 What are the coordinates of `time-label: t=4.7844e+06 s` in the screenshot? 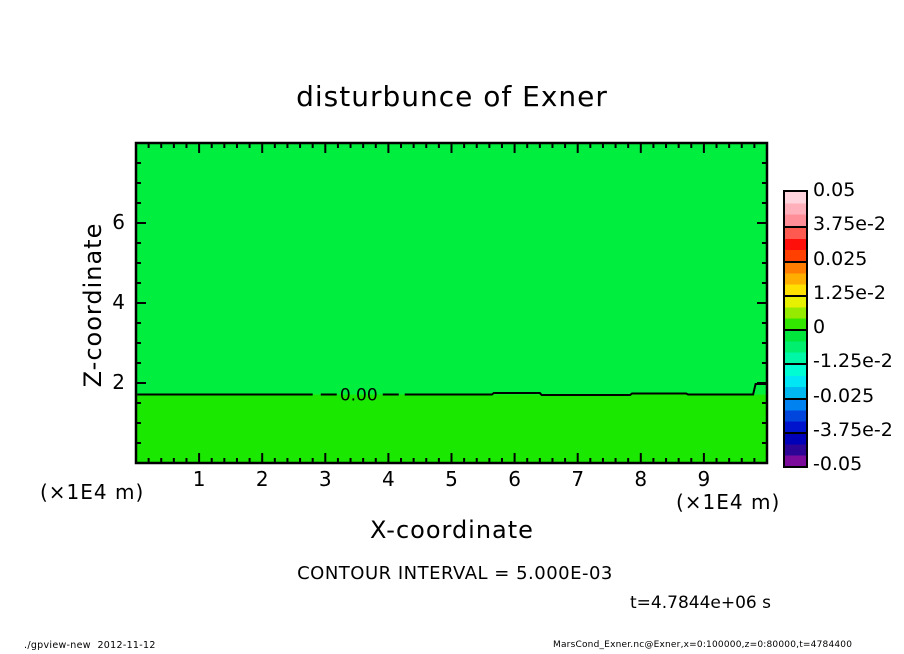 It's located at (700, 603).